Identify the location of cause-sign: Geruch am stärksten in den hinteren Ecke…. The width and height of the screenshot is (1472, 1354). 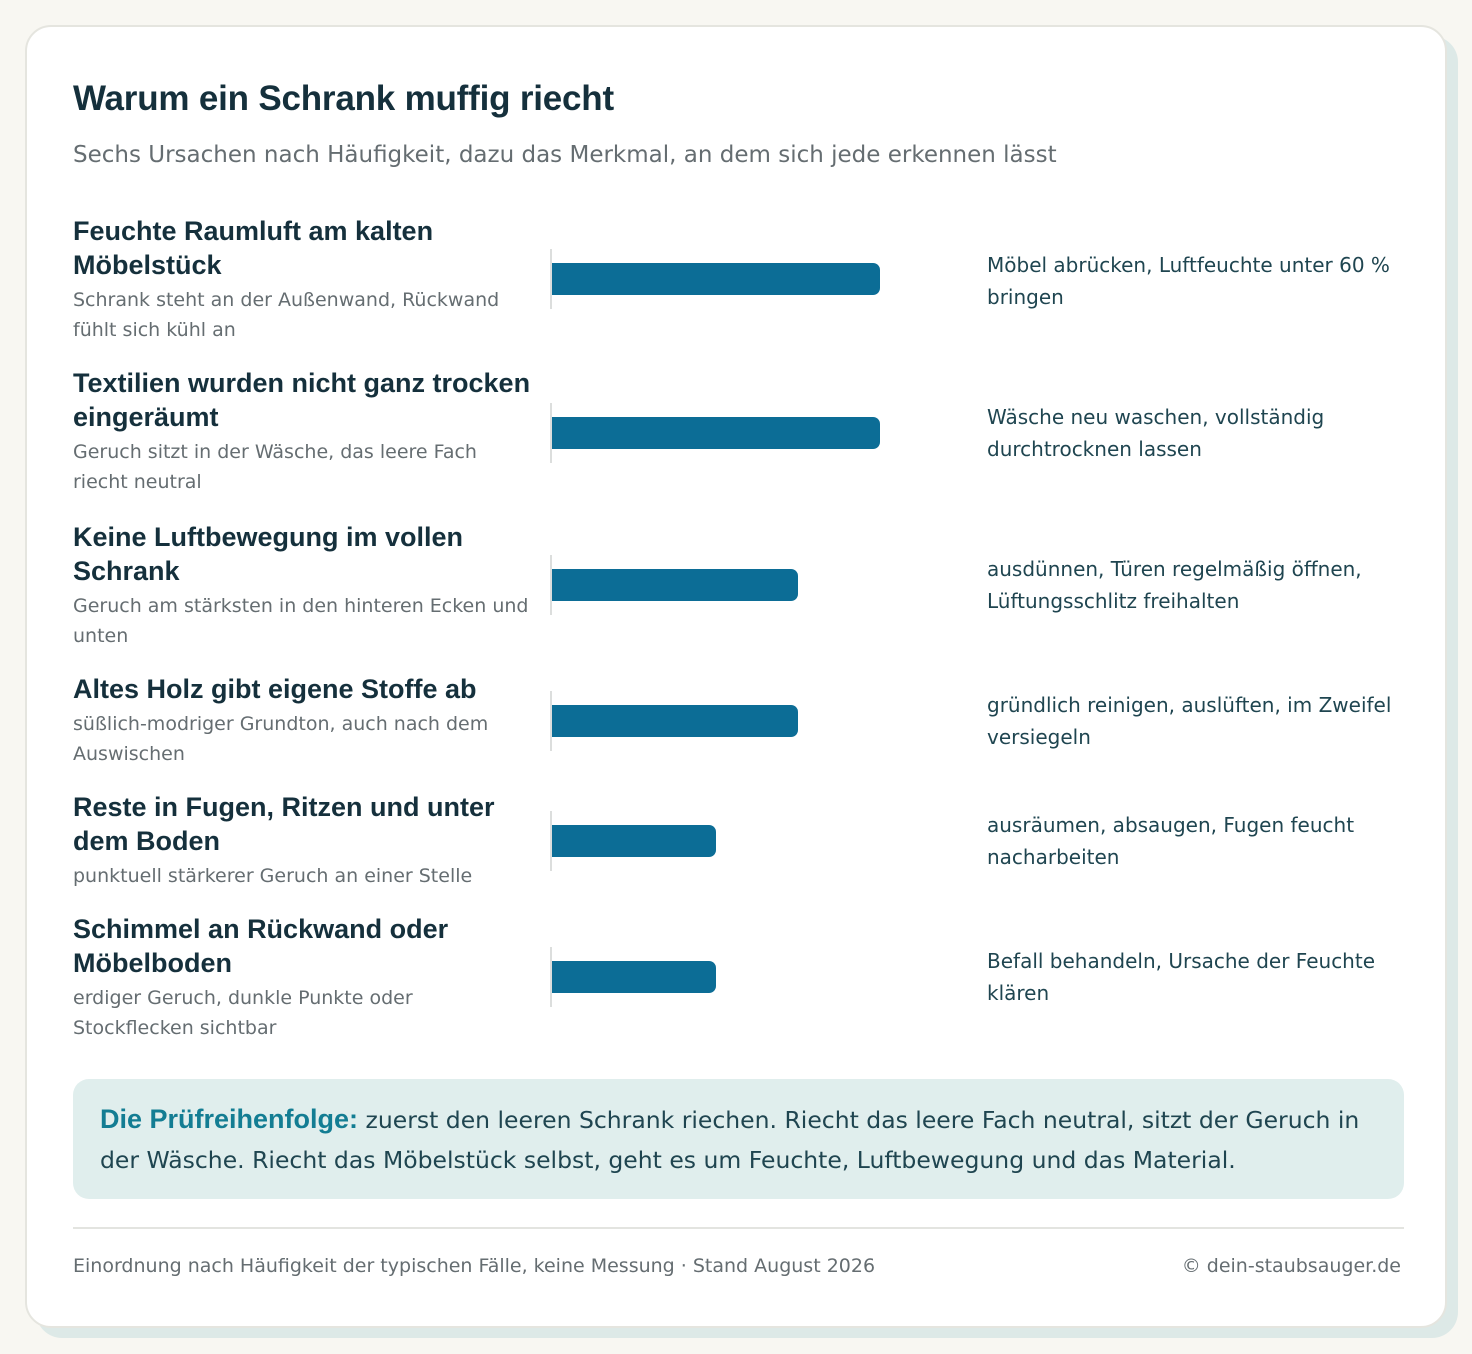
(301, 621).